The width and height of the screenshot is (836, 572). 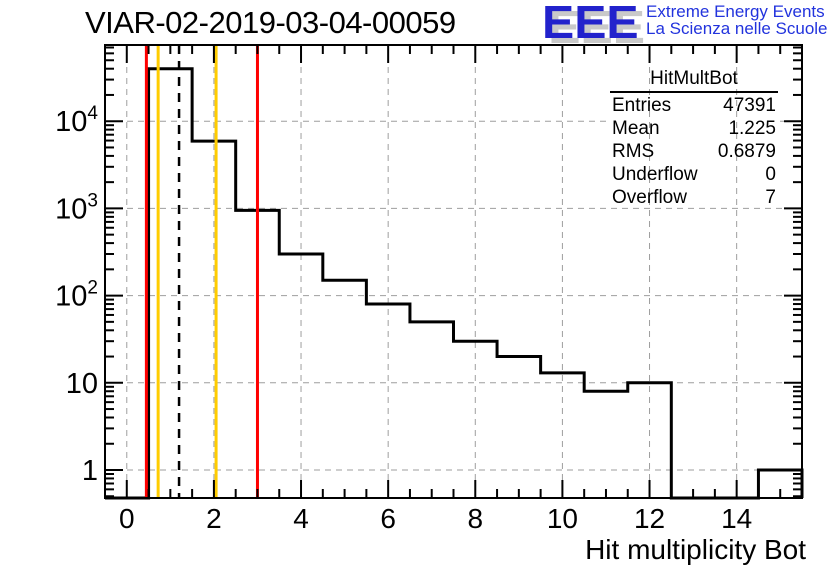 What do you see at coordinates (694, 105) in the screenshot?
I see `stats-row: Entries 47391` at bounding box center [694, 105].